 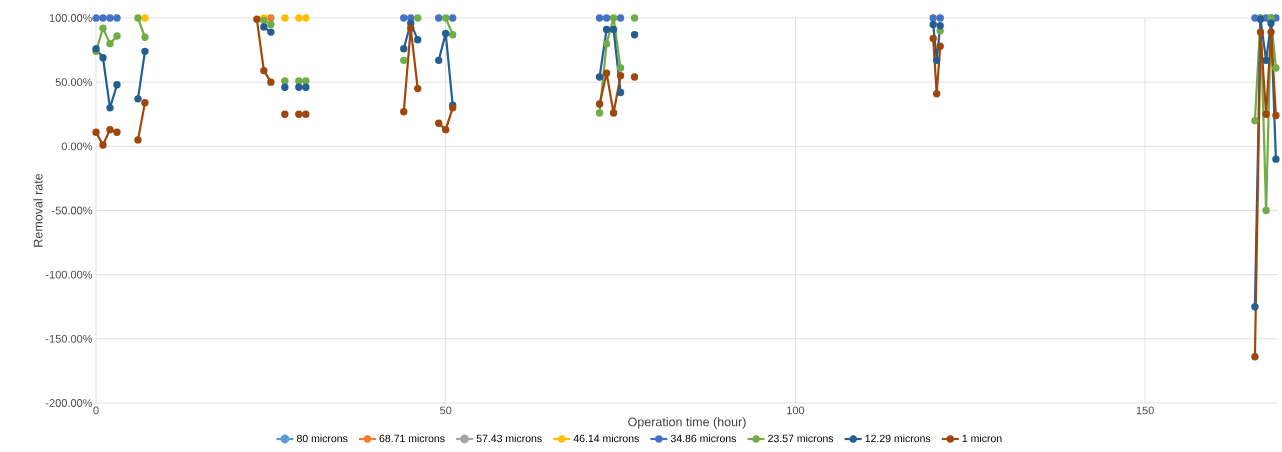 What do you see at coordinates (74, 82) in the screenshot?
I see `y-tick-label: 50.00%` at bounding box center [74, 82].